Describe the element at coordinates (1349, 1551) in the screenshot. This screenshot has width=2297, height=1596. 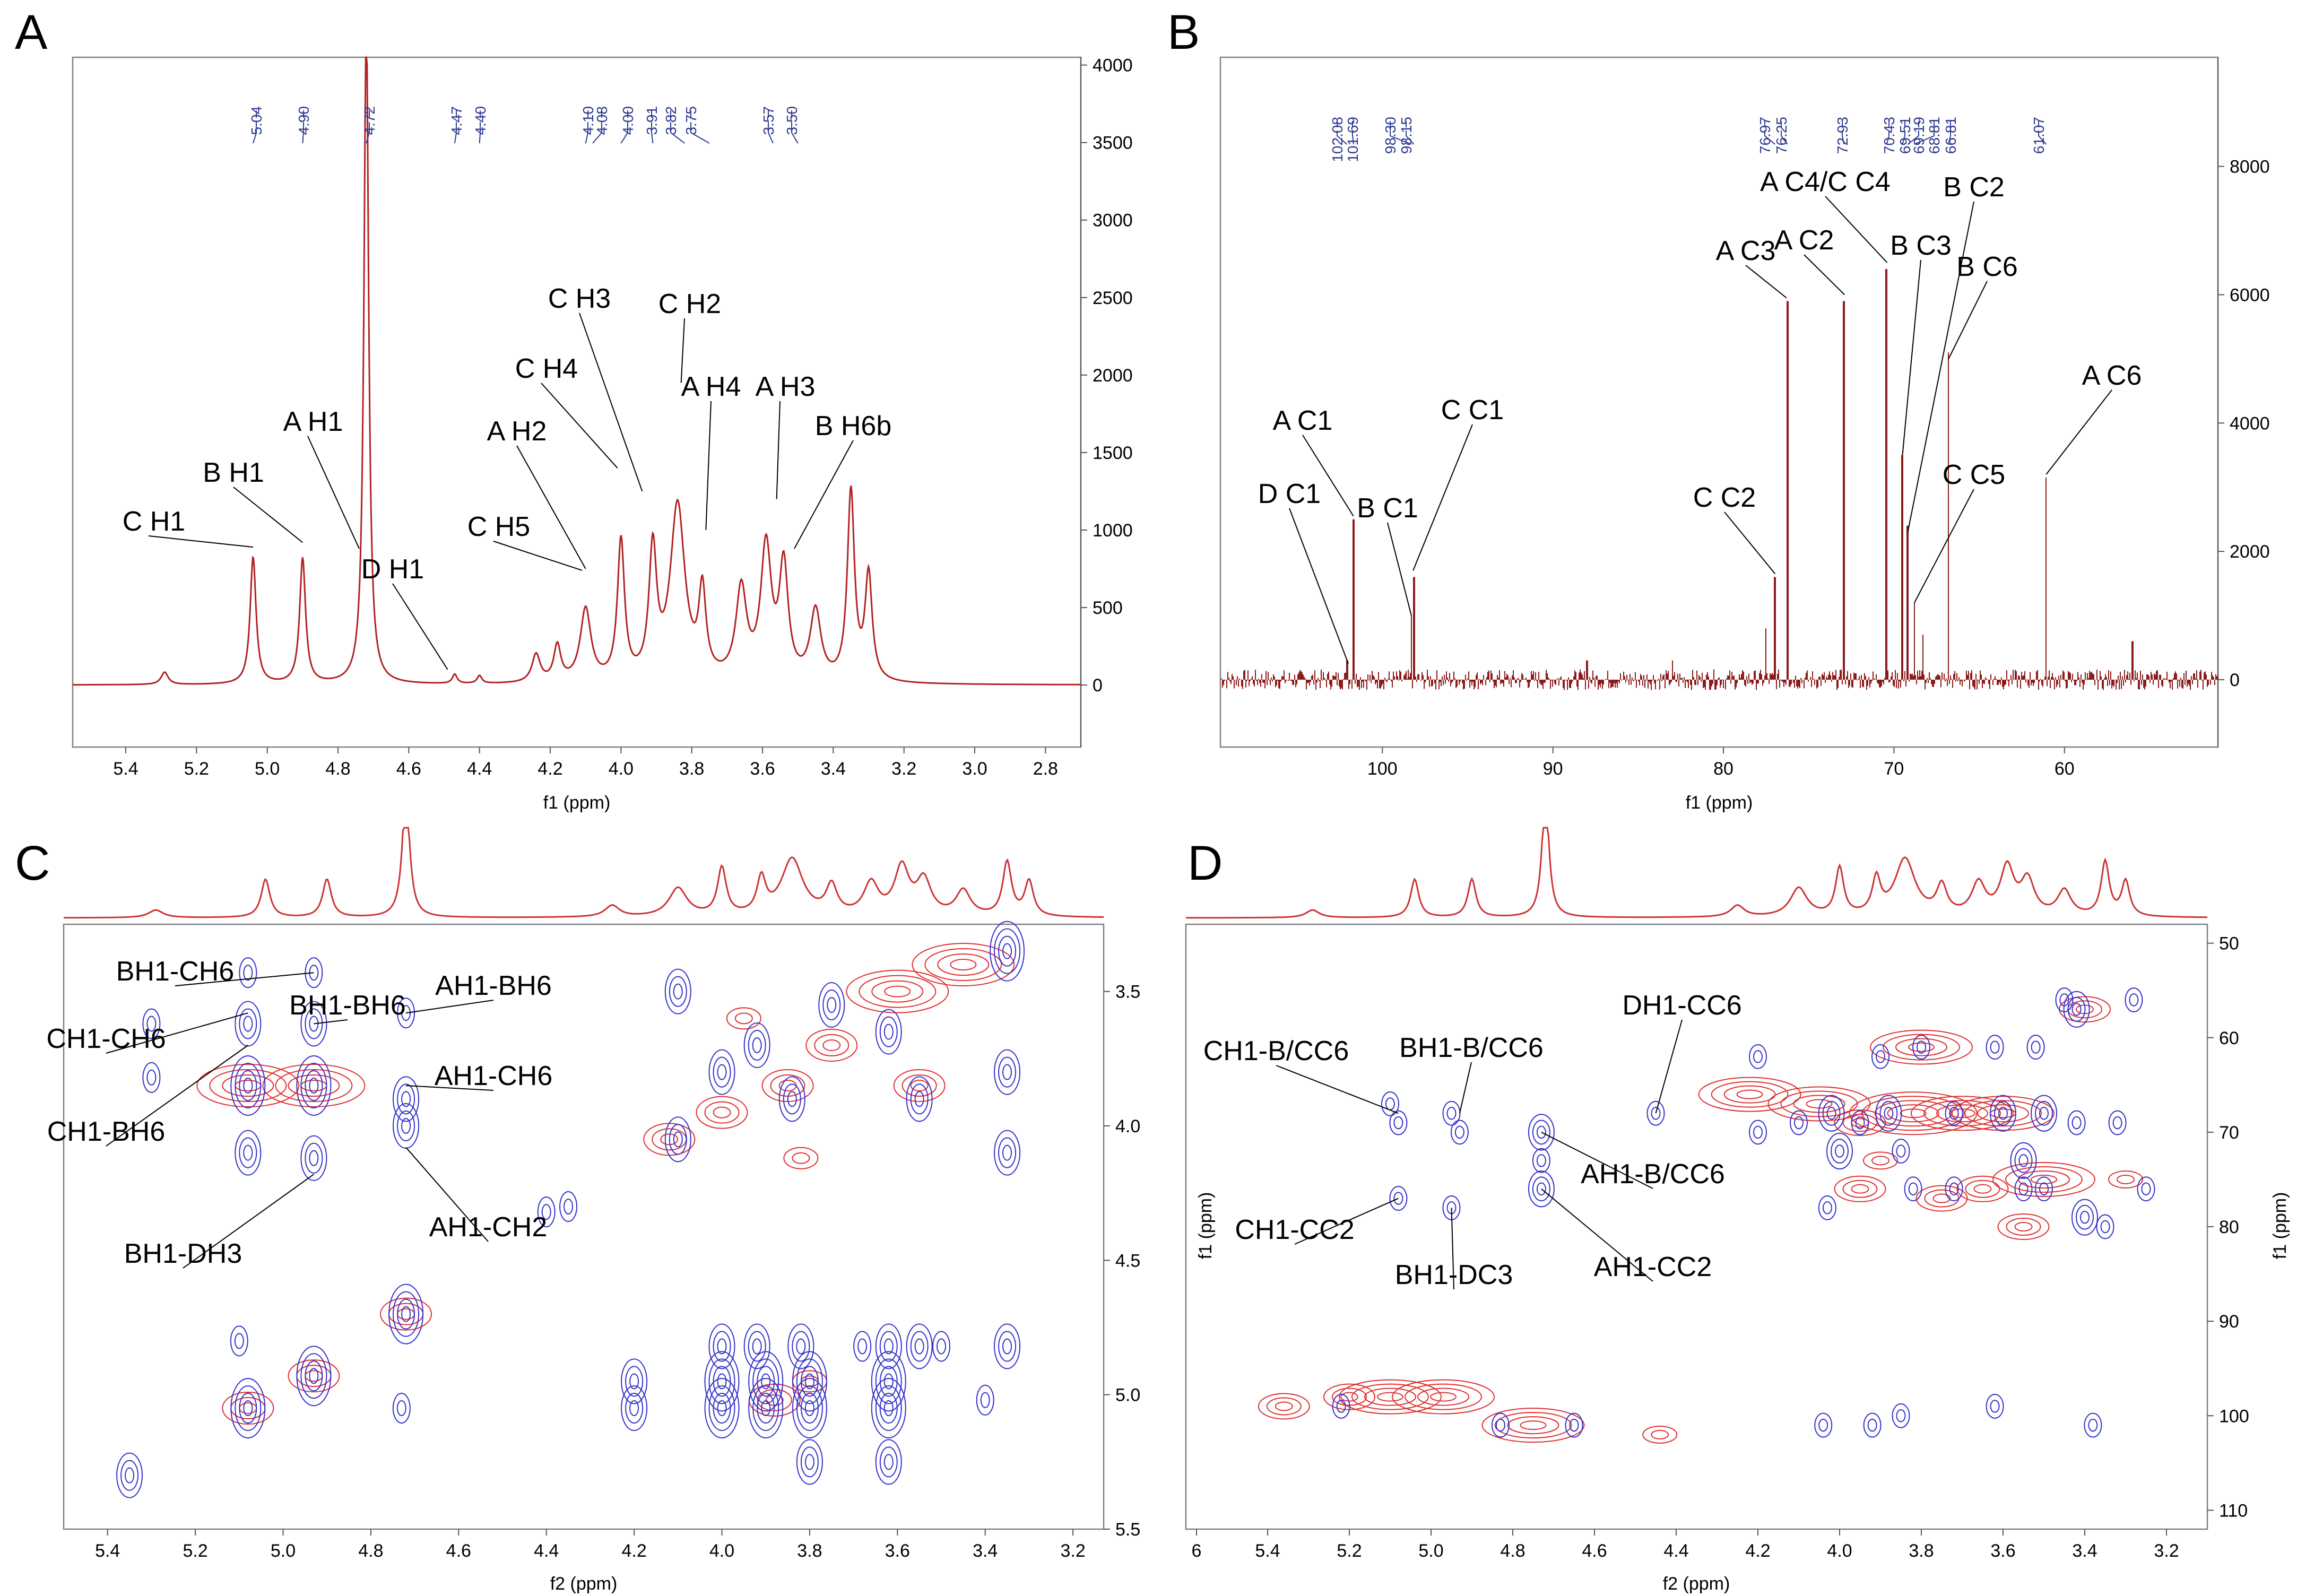
I see `x-tick-label: 5.2` at that location.